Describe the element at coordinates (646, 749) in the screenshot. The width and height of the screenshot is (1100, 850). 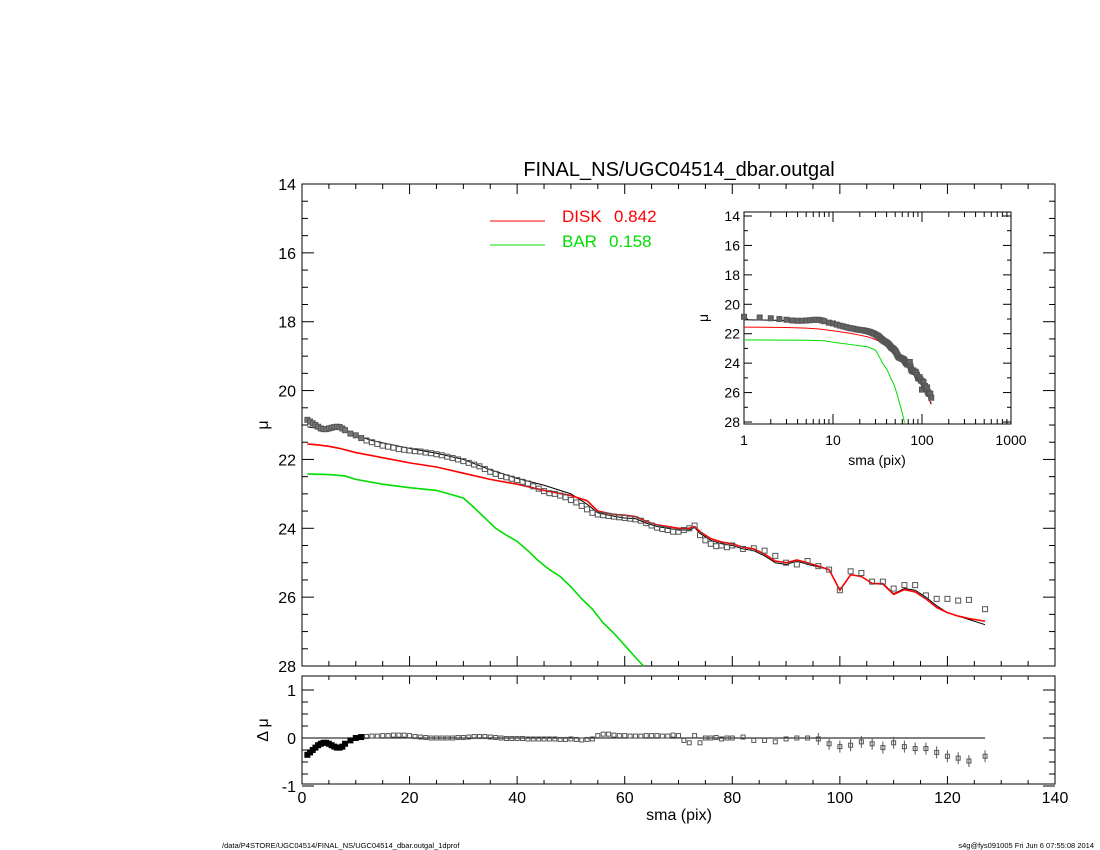
I see `residual-series-group` at that location.